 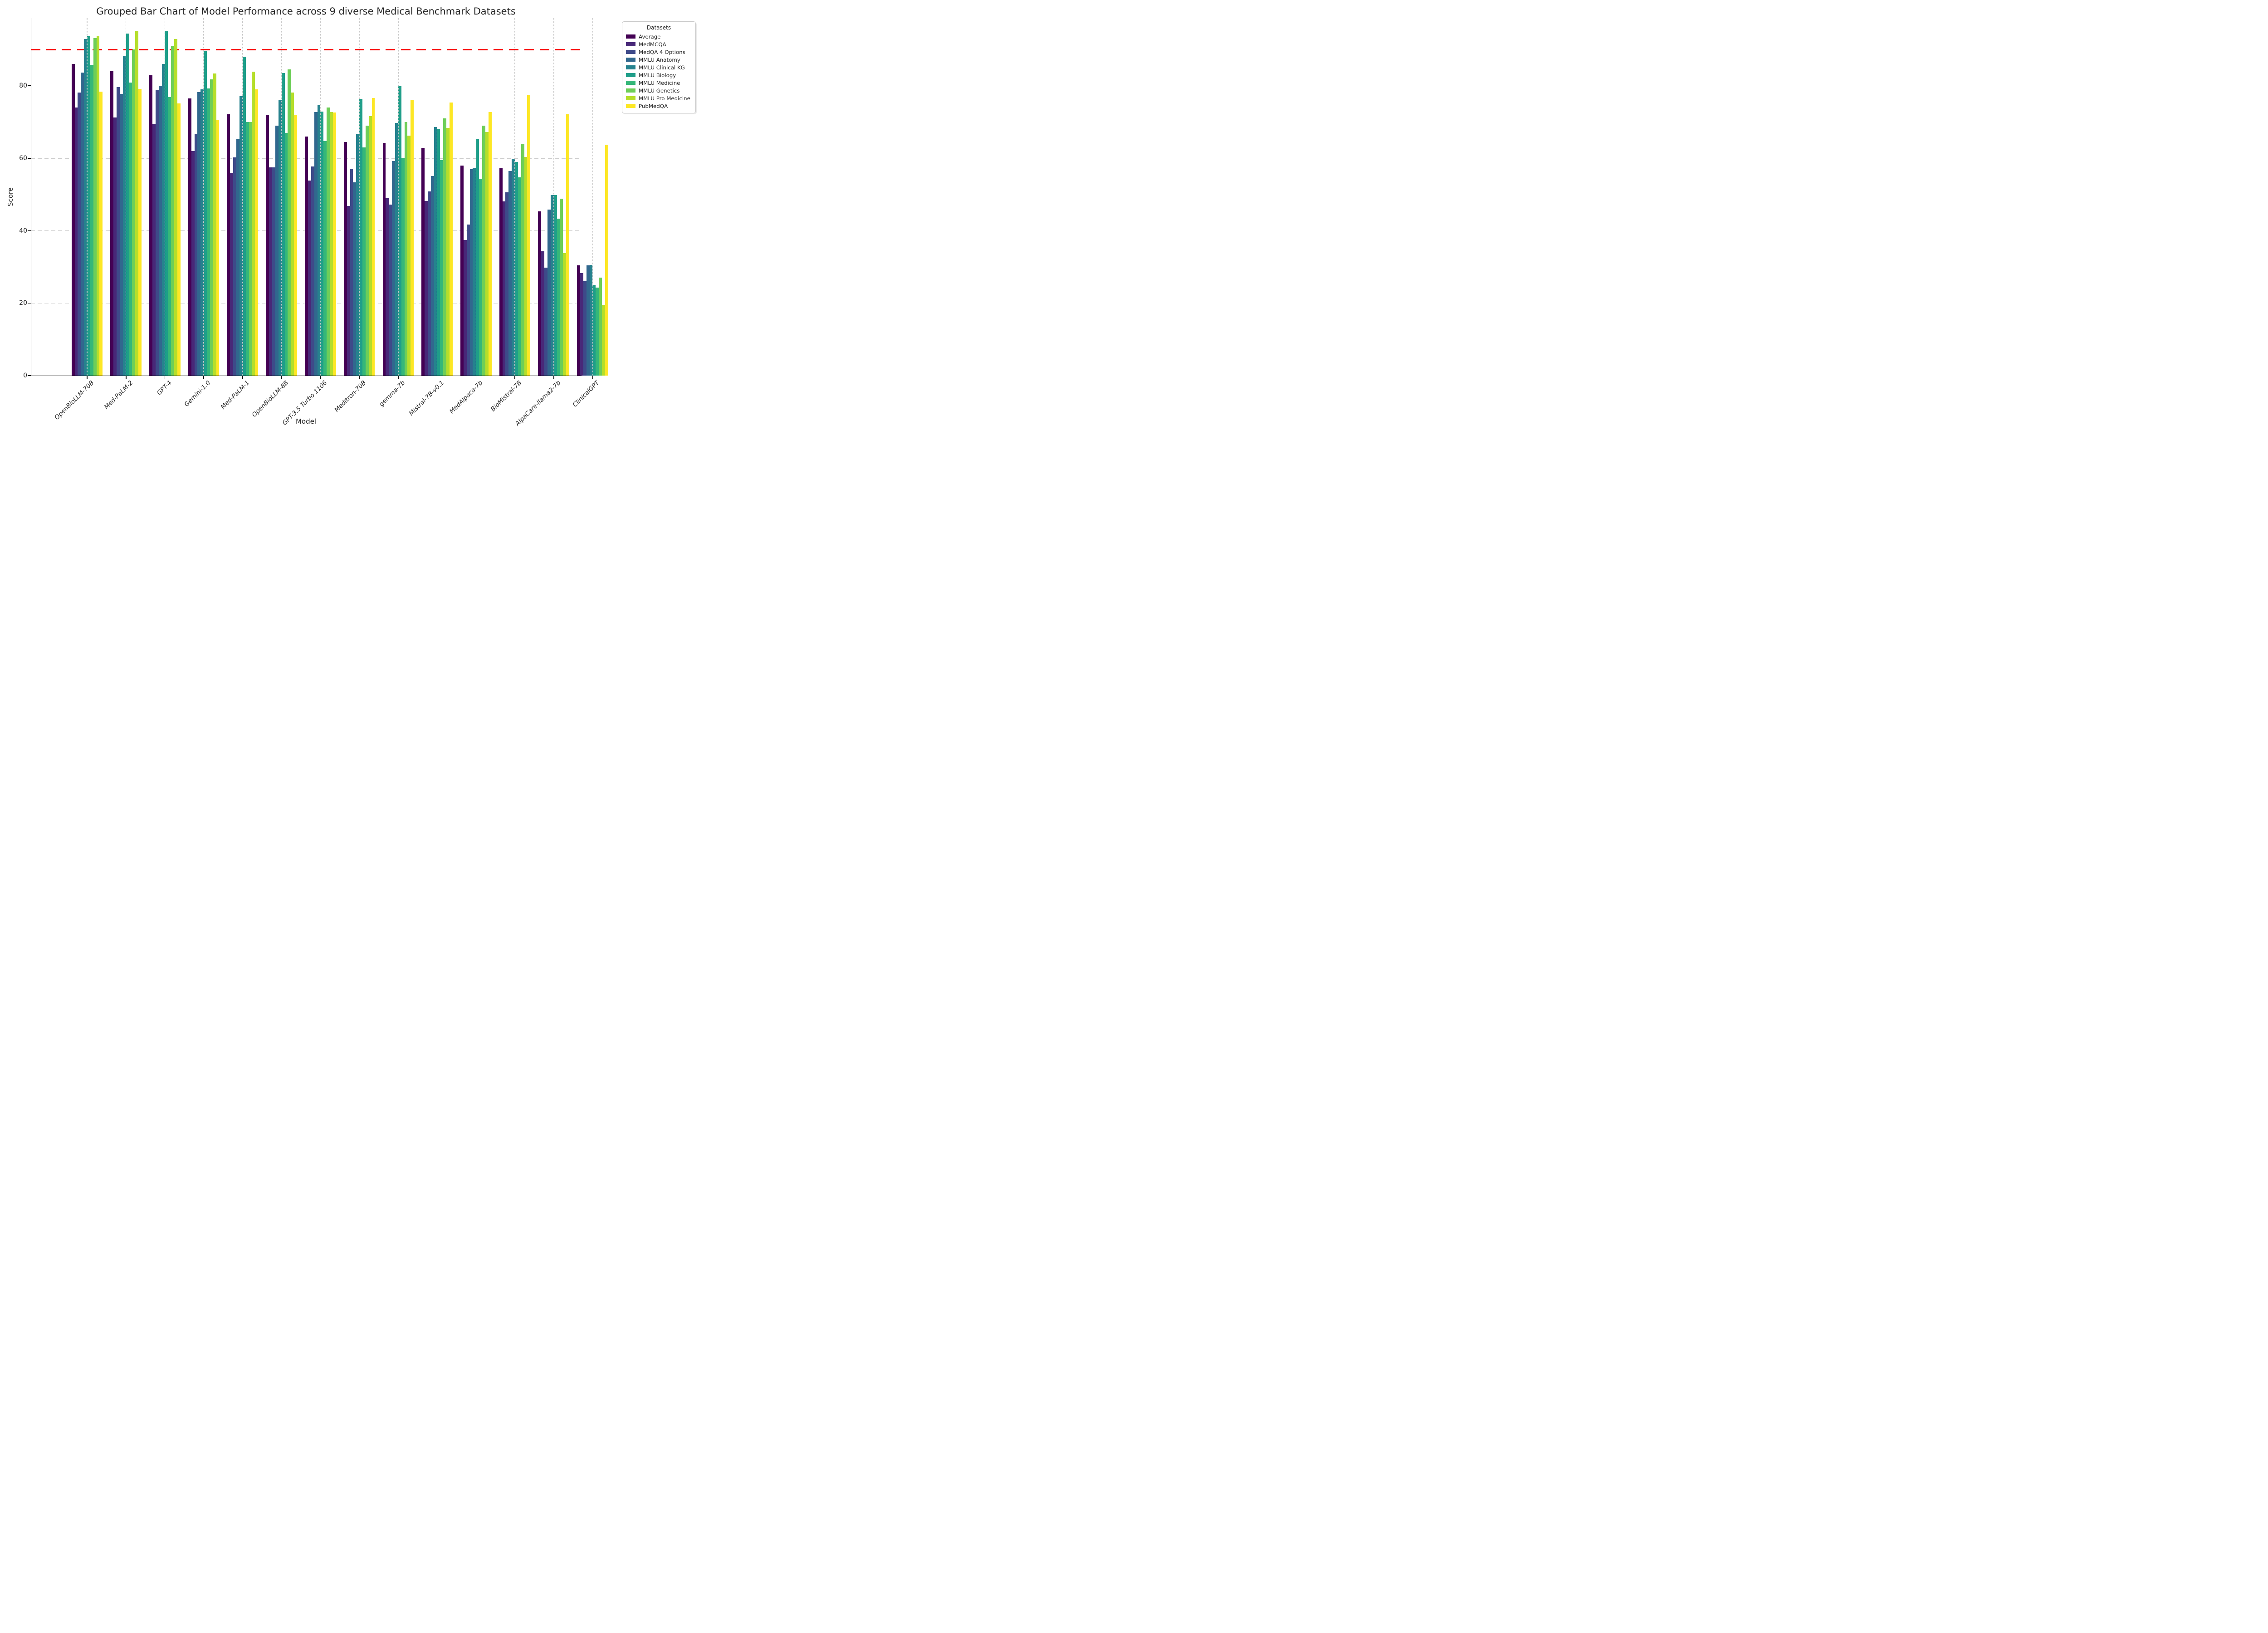 What do you see at coordinates (235, 395) in the screenshot?
I see `x-tick-label: Med-PaLM-1` at bounding box center [235, 395].